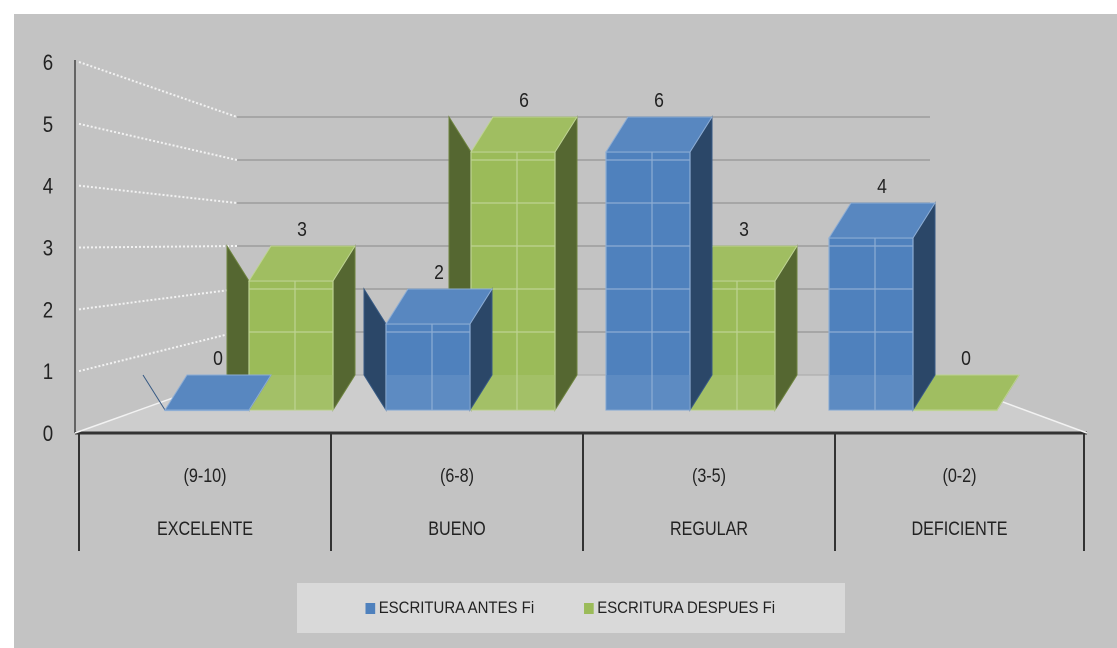 The image size is (1117, 648). I want to click on y-tick-label: 3, so click(48, 249).